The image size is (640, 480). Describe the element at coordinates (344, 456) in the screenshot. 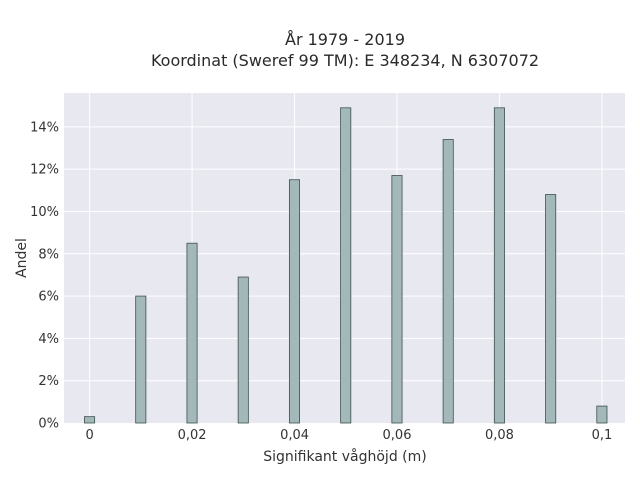

I see `x-axis-label: Signifikant våghöjd (m)` at that location.